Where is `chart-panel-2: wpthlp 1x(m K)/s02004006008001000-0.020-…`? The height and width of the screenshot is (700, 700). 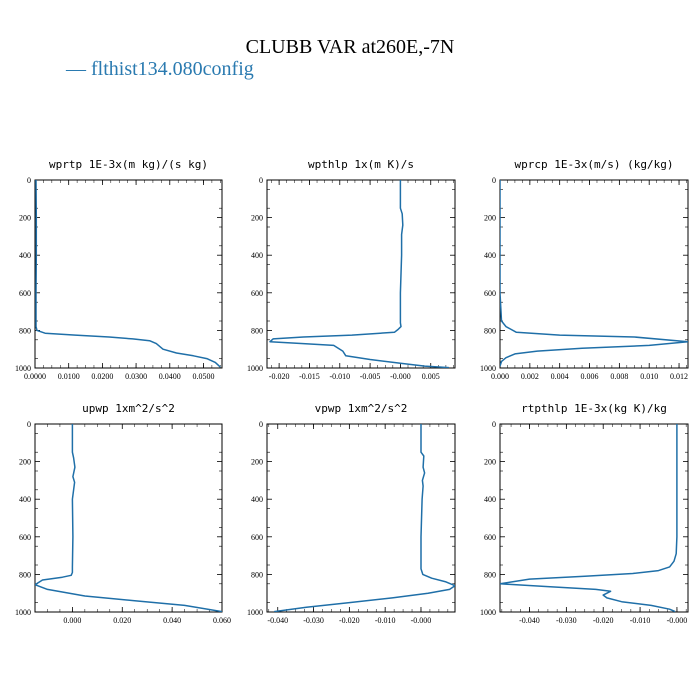 chart-panel-2: wpthlp 1x(m K)/s02004006008001000-0.020-… is located at coordinates (351, 269).